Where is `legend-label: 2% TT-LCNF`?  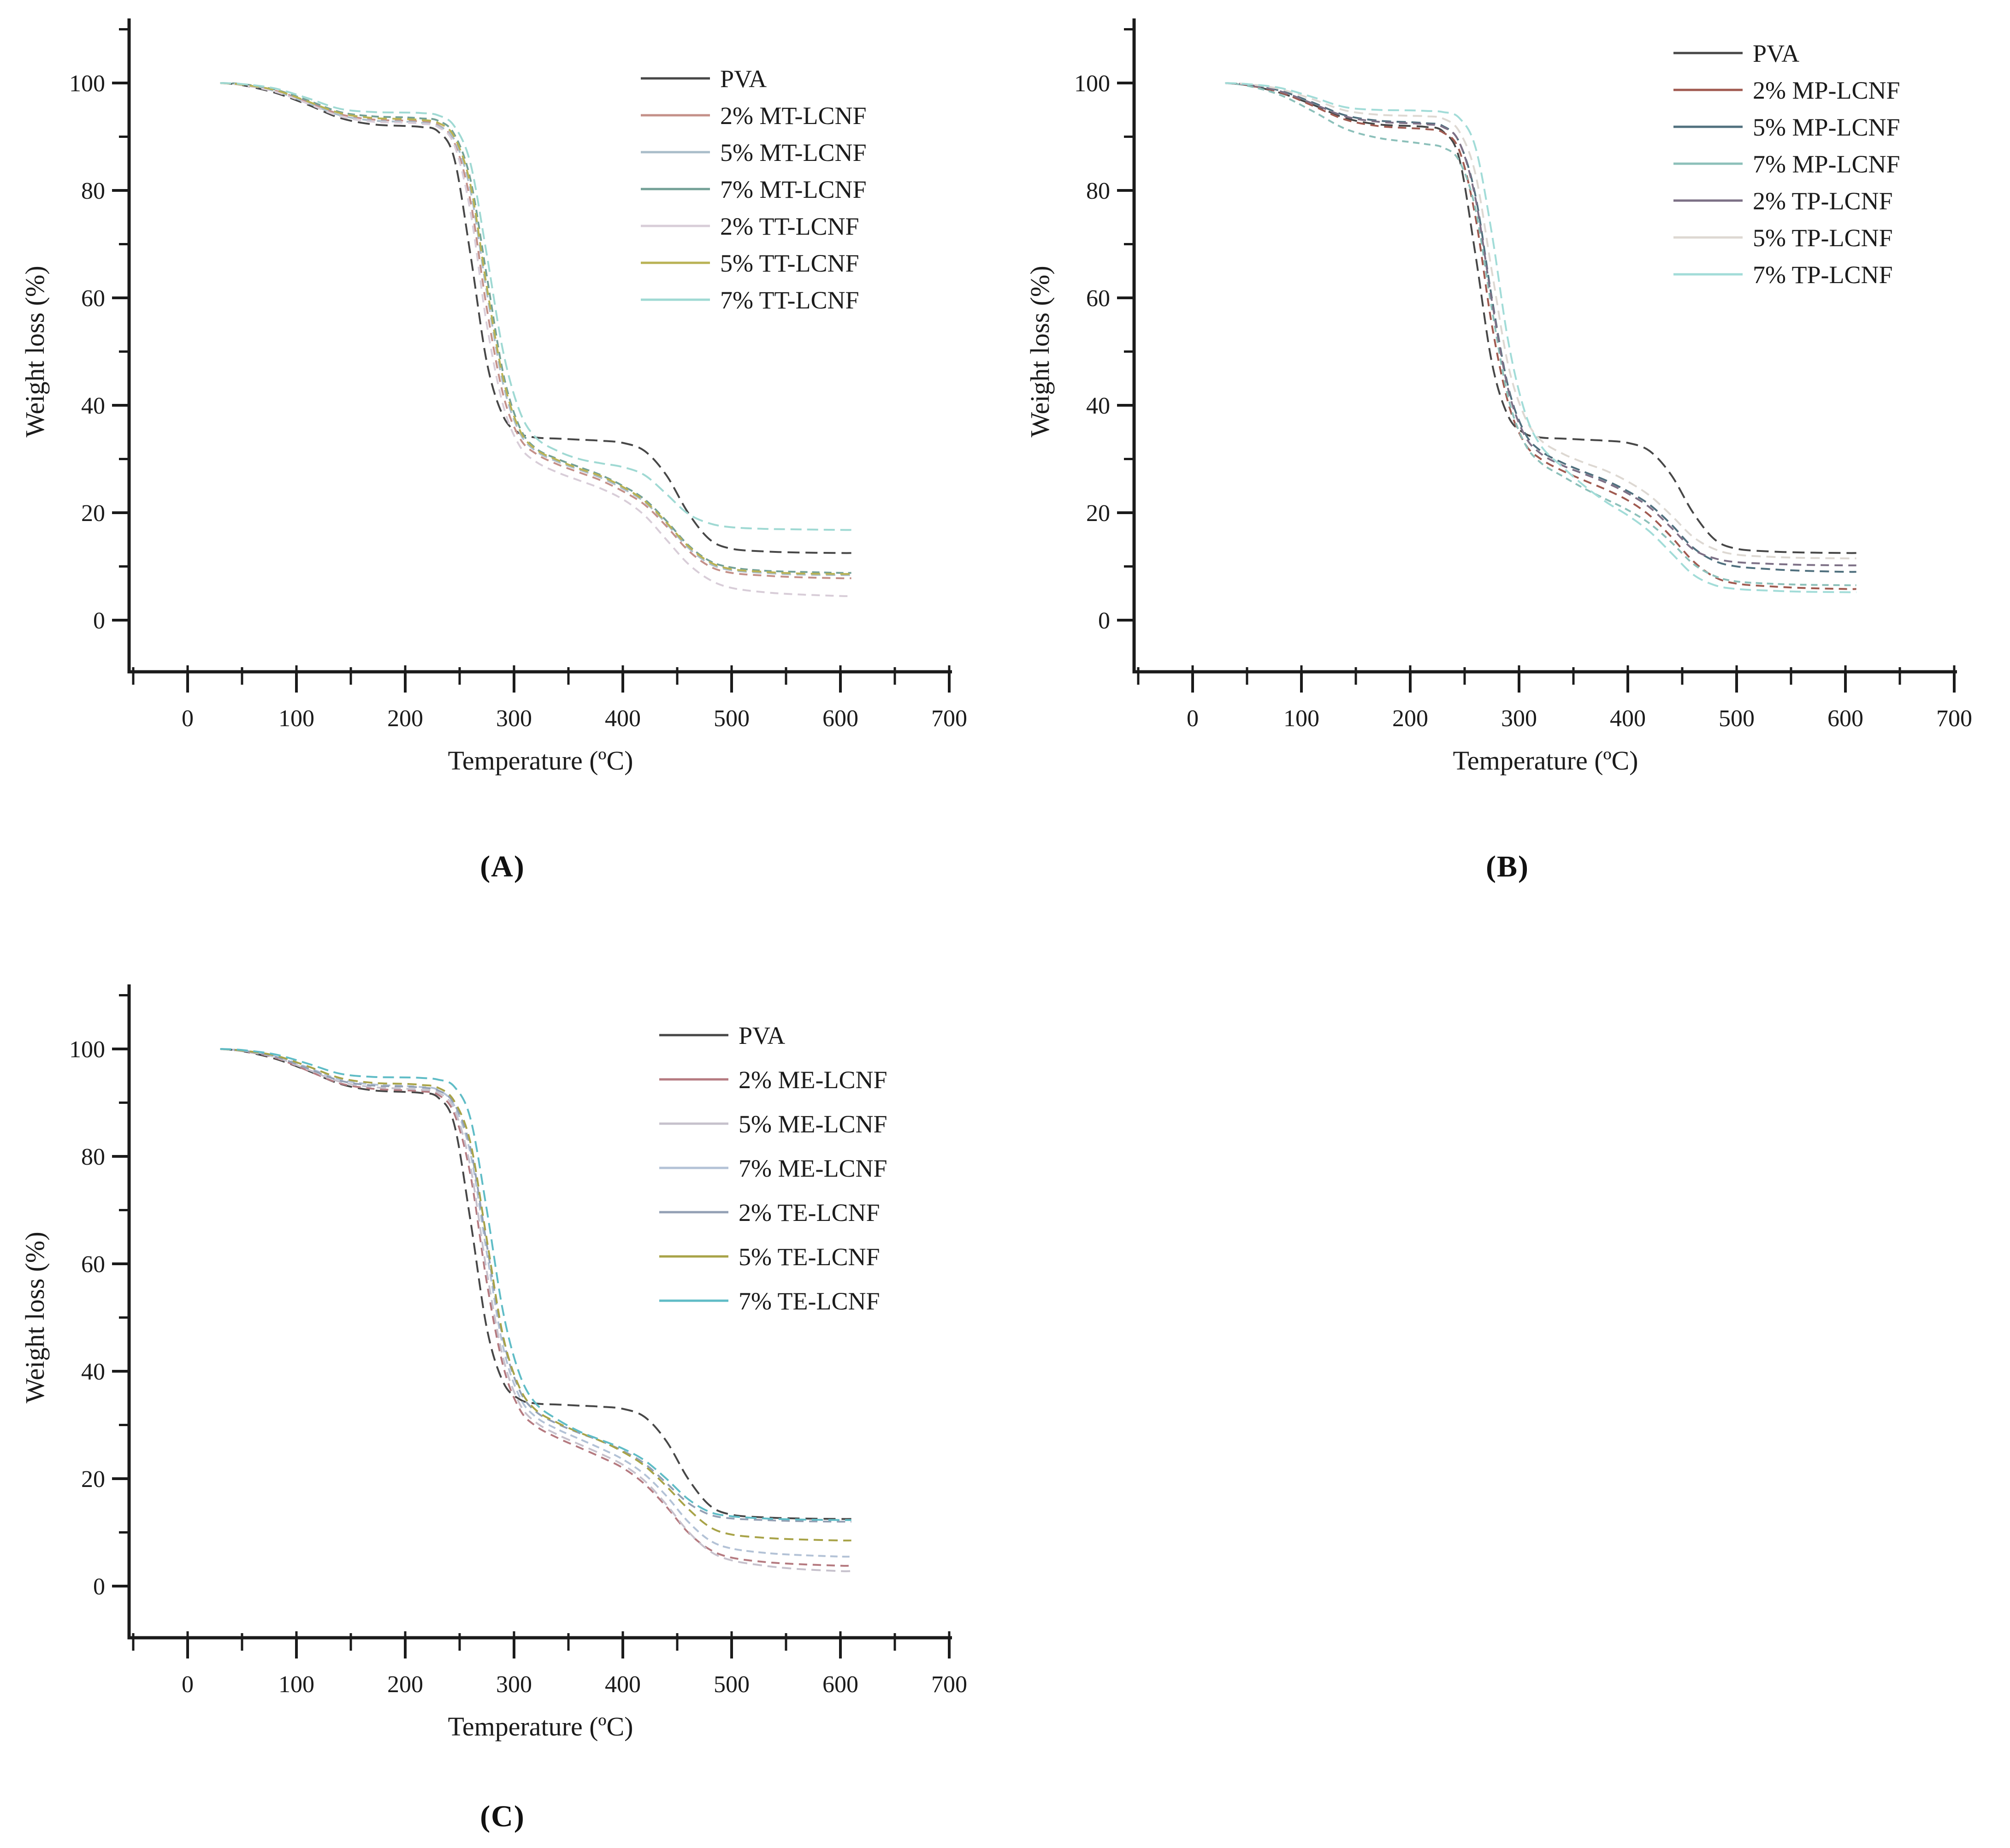 legend-label: 2% TT-LCNF is located at coordinates (789, 227).